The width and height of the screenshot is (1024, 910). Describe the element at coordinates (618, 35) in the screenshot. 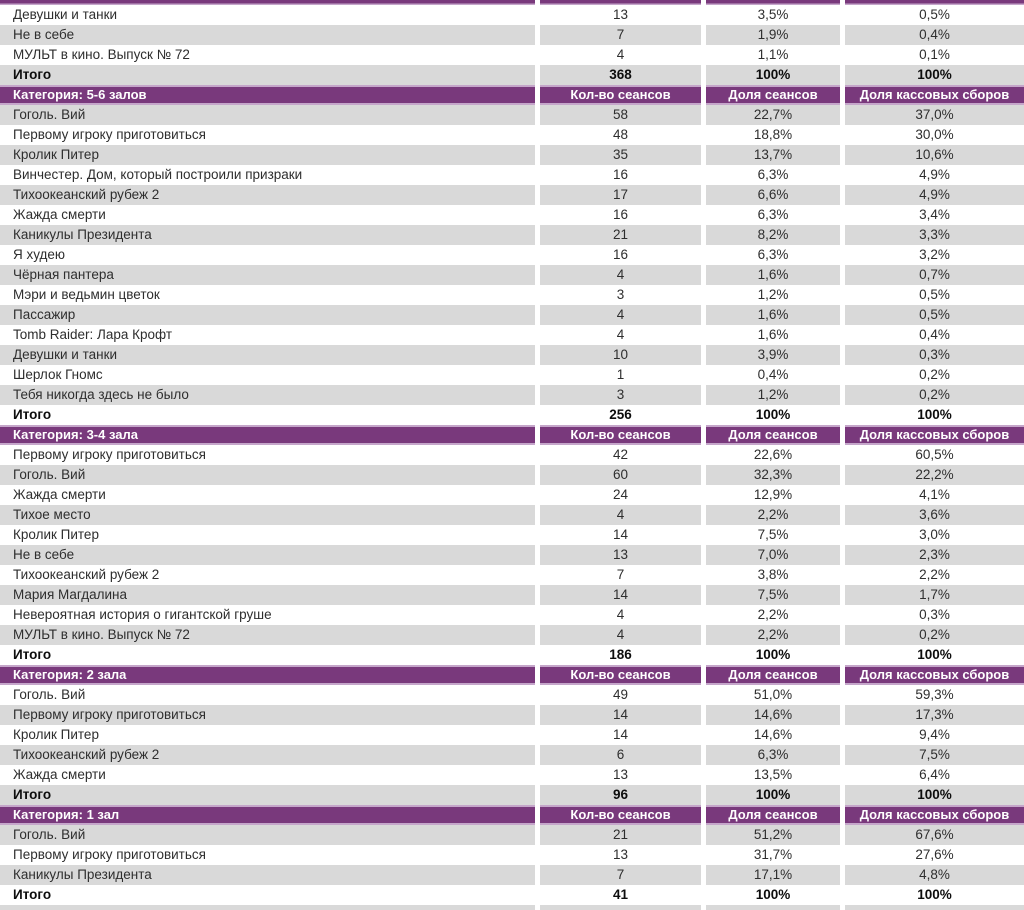

I see `sessions-count-cell: 7` at that location.